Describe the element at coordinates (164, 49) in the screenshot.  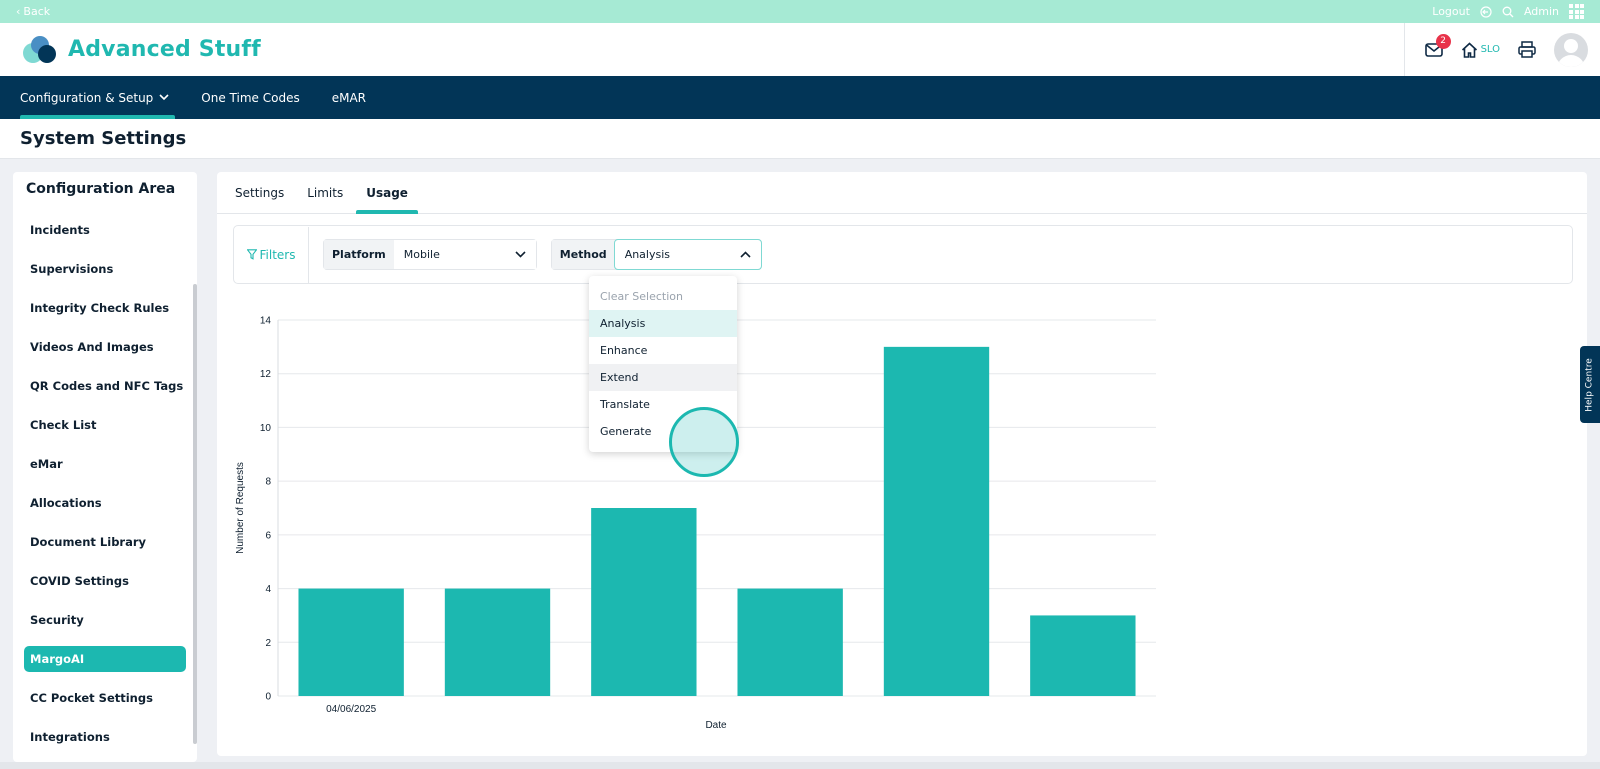
I see `brand-title: Advanced Stuff` at that location.